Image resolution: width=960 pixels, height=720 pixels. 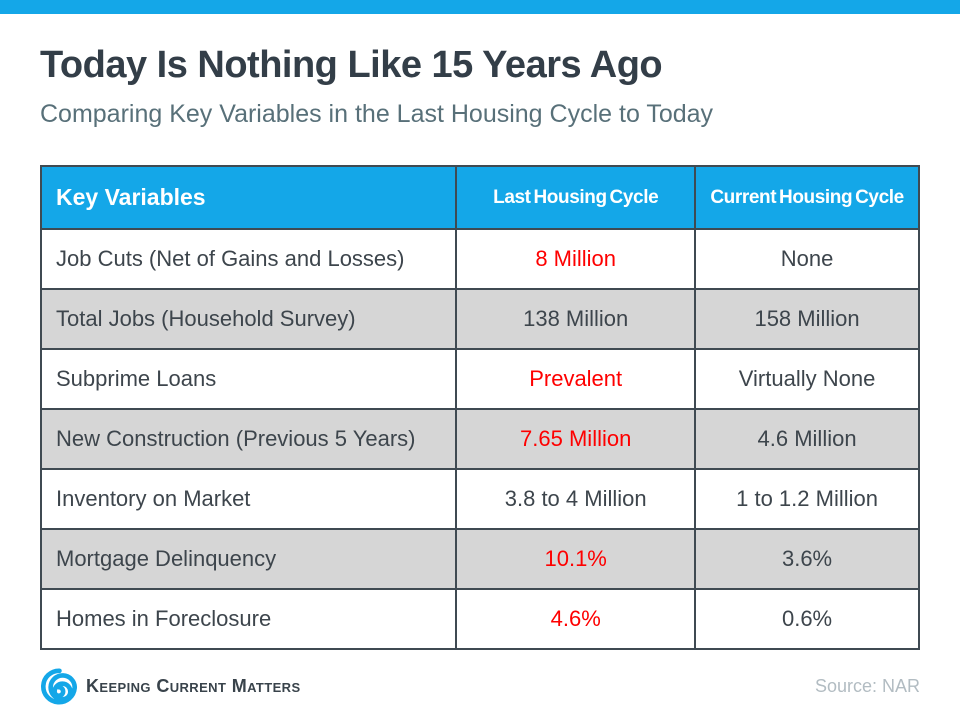 I want to click on variable-label: New Construction (Previous 5 Years), so click(x=248, y=439).